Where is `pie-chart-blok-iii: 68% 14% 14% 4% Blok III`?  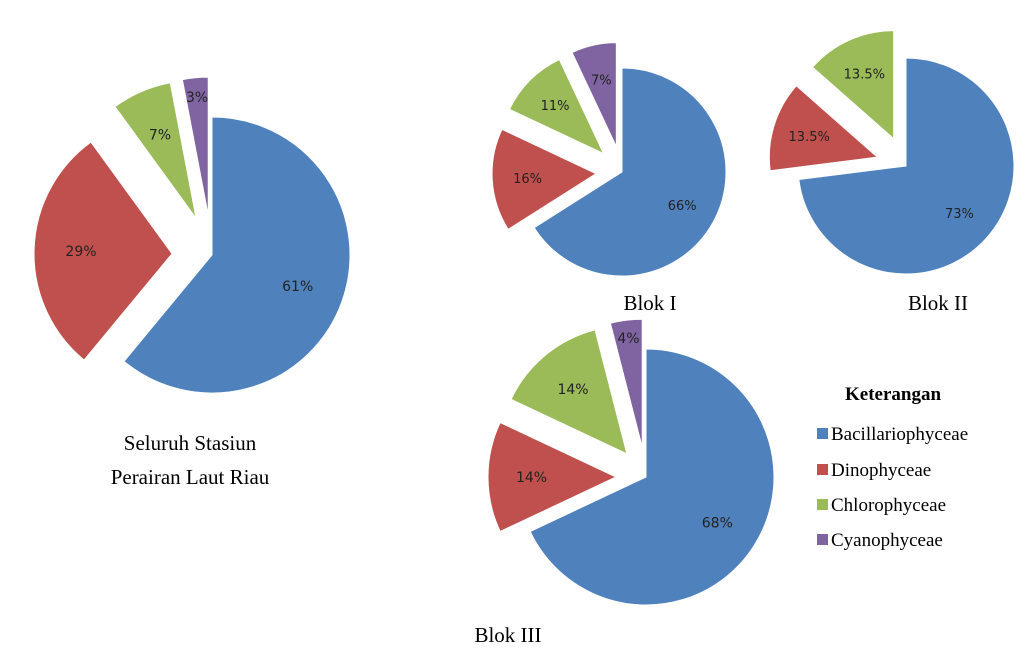 pie-chart-blok-iii: 68% 14% 14% 4% Blok III is located at coordinates (624, 482).